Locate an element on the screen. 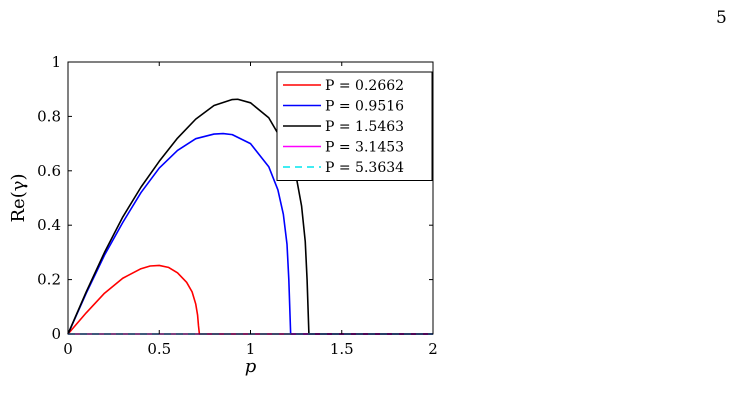 Image resolution: width=735 pixels, height=409 pixels. y-tick-label: 1 is located at coordinates (56, 62).